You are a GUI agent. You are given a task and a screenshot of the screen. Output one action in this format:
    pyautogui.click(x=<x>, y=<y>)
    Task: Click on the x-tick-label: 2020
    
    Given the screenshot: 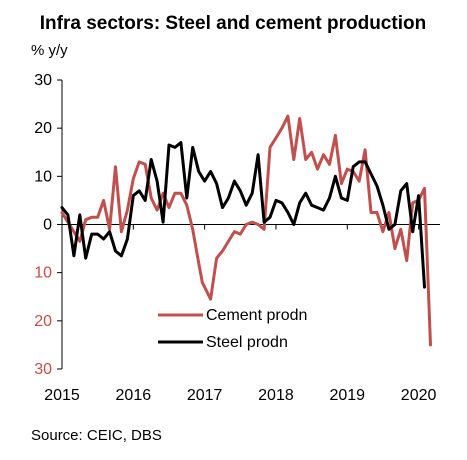 What is the action you would take?
    pyautogui.click(x=419, y=395)
    